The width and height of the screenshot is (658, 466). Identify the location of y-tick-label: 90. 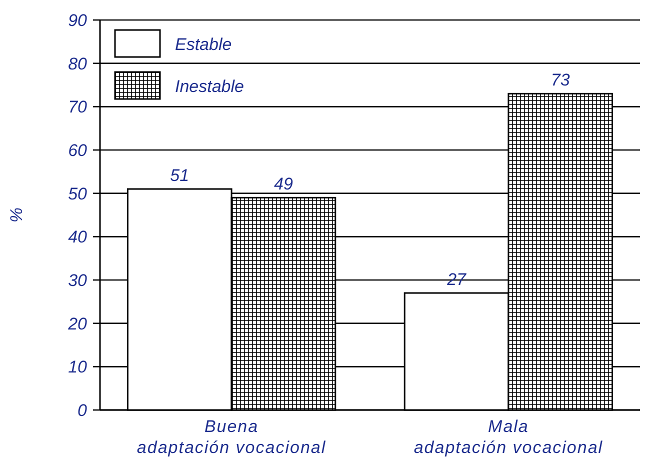
(78, 20).